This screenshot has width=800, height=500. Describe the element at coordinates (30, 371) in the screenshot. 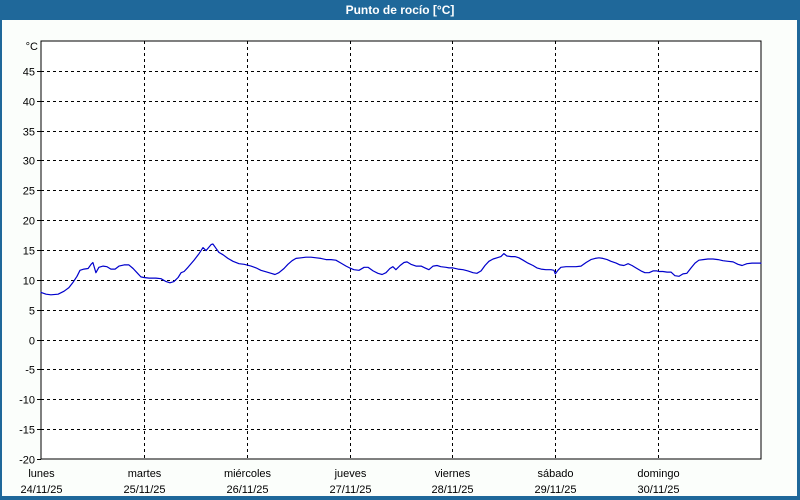

I see `y-axis-tick-label: -5` at that location.